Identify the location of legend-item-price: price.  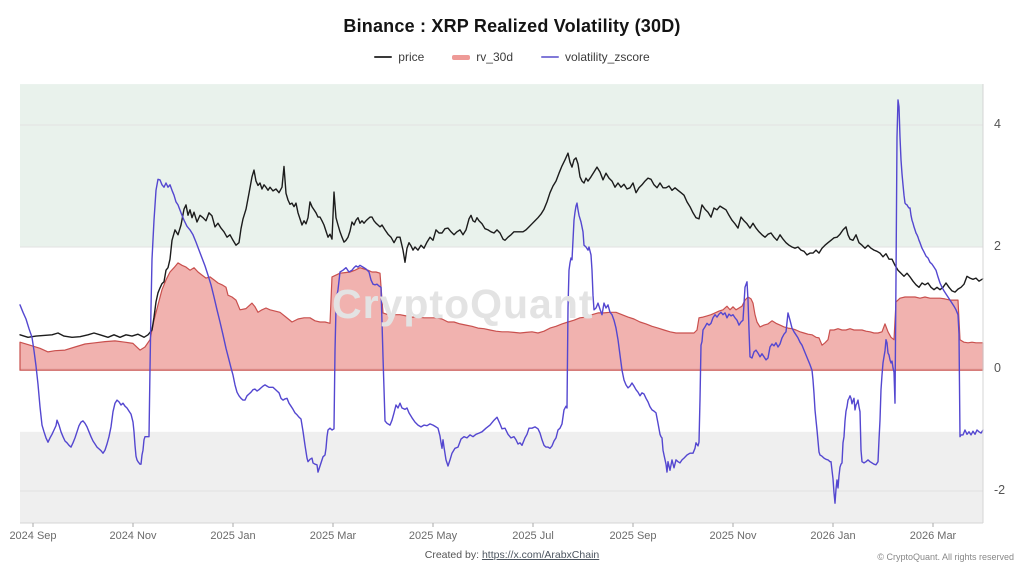
(399, 57).